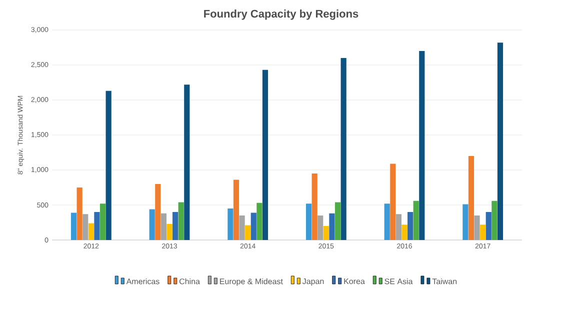 Image resolution: width=562 pixels, height=322 pixels. I want to click on legend-label: China, so click(189, 281).